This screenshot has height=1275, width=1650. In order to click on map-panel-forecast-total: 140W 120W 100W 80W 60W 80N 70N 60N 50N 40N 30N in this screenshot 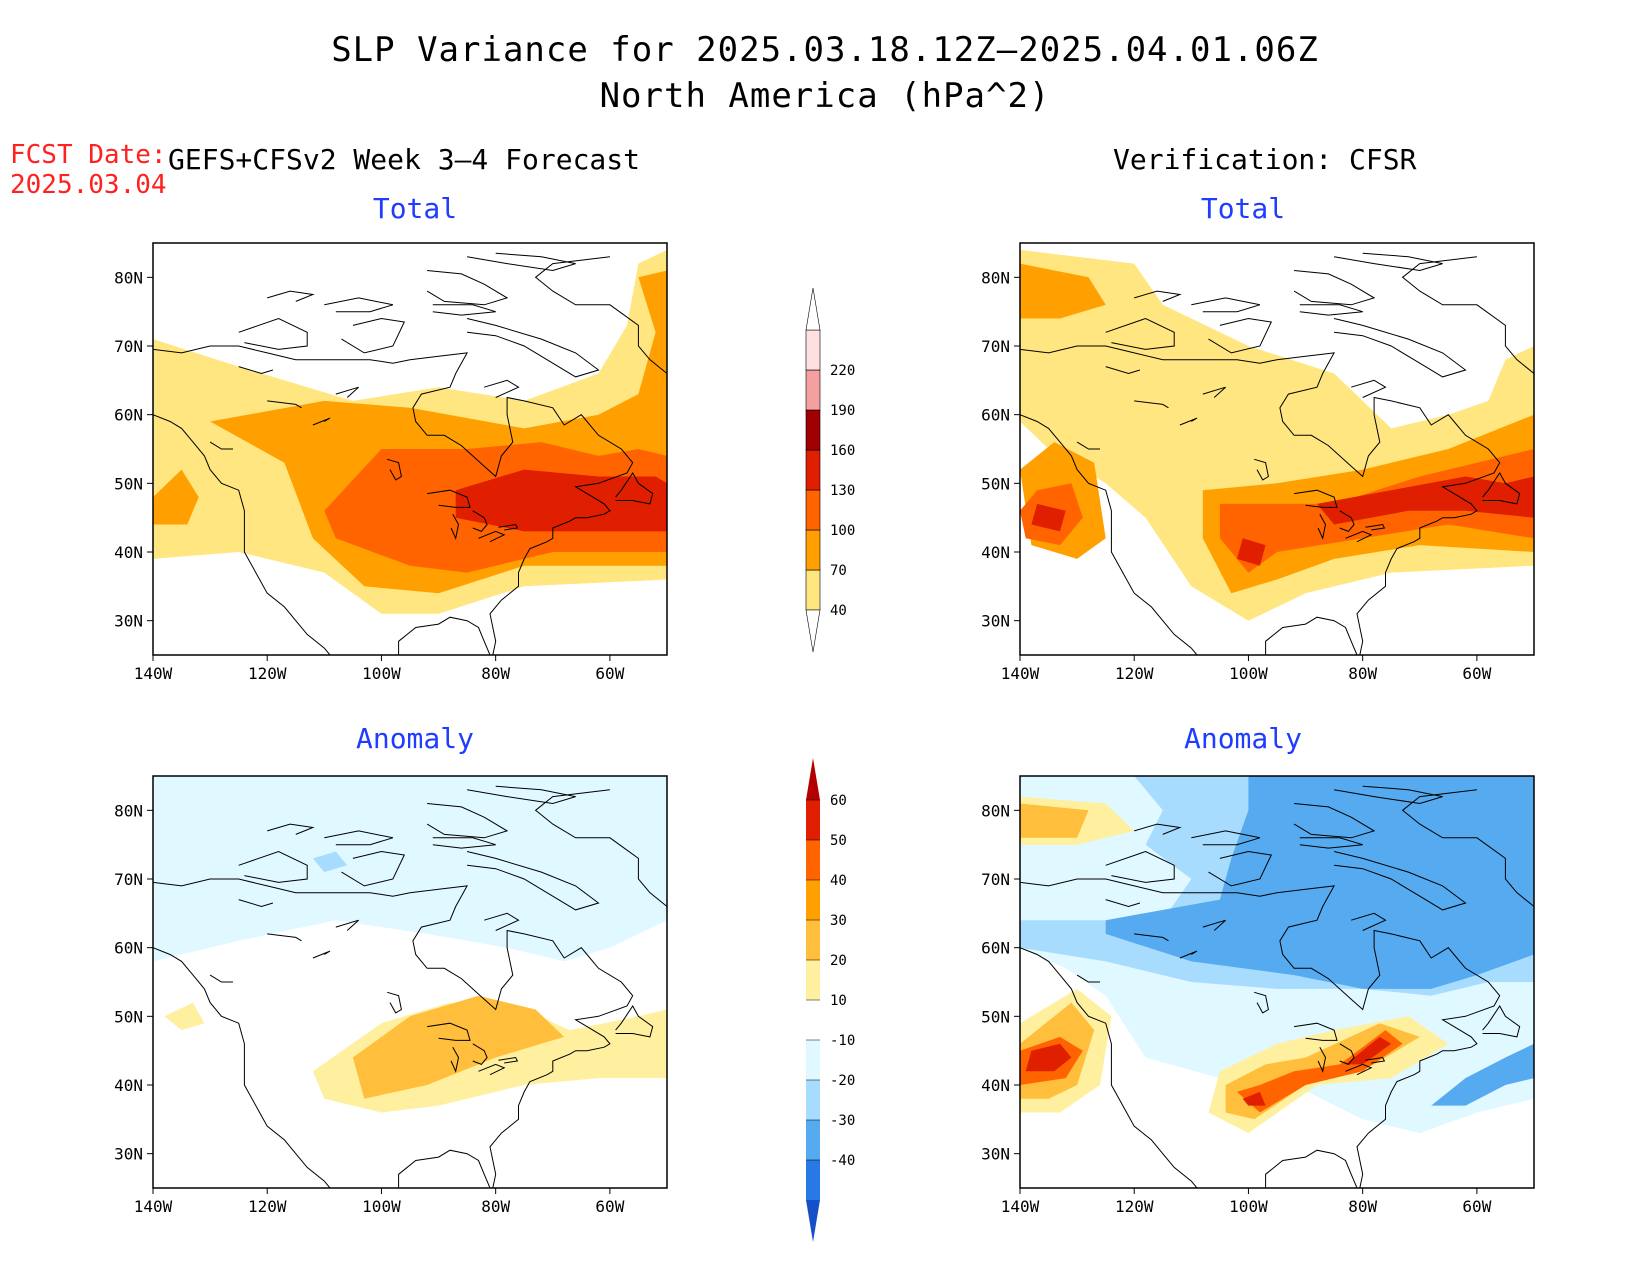, I will do `click(391, 462)`.